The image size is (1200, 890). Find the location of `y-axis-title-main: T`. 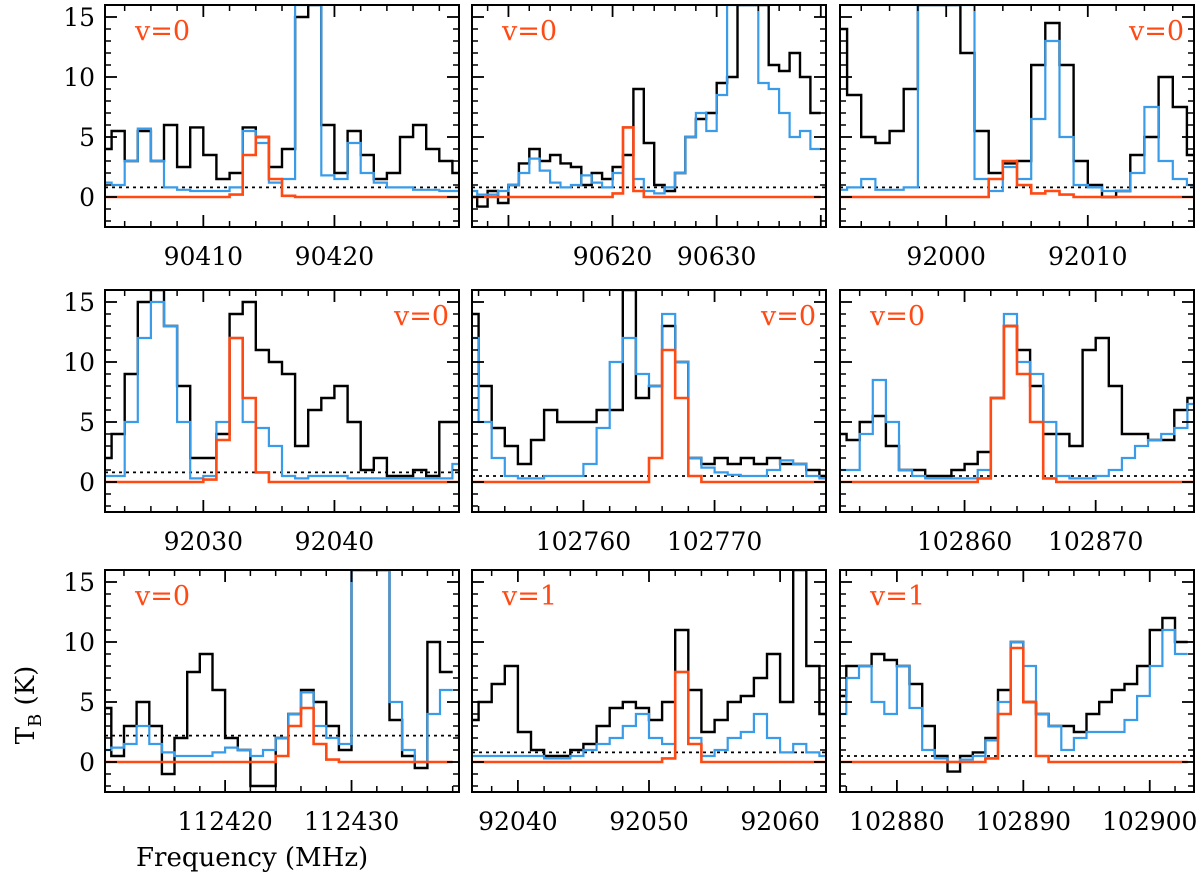

y-axis-title-main: T is located at coordinates (26, 735).